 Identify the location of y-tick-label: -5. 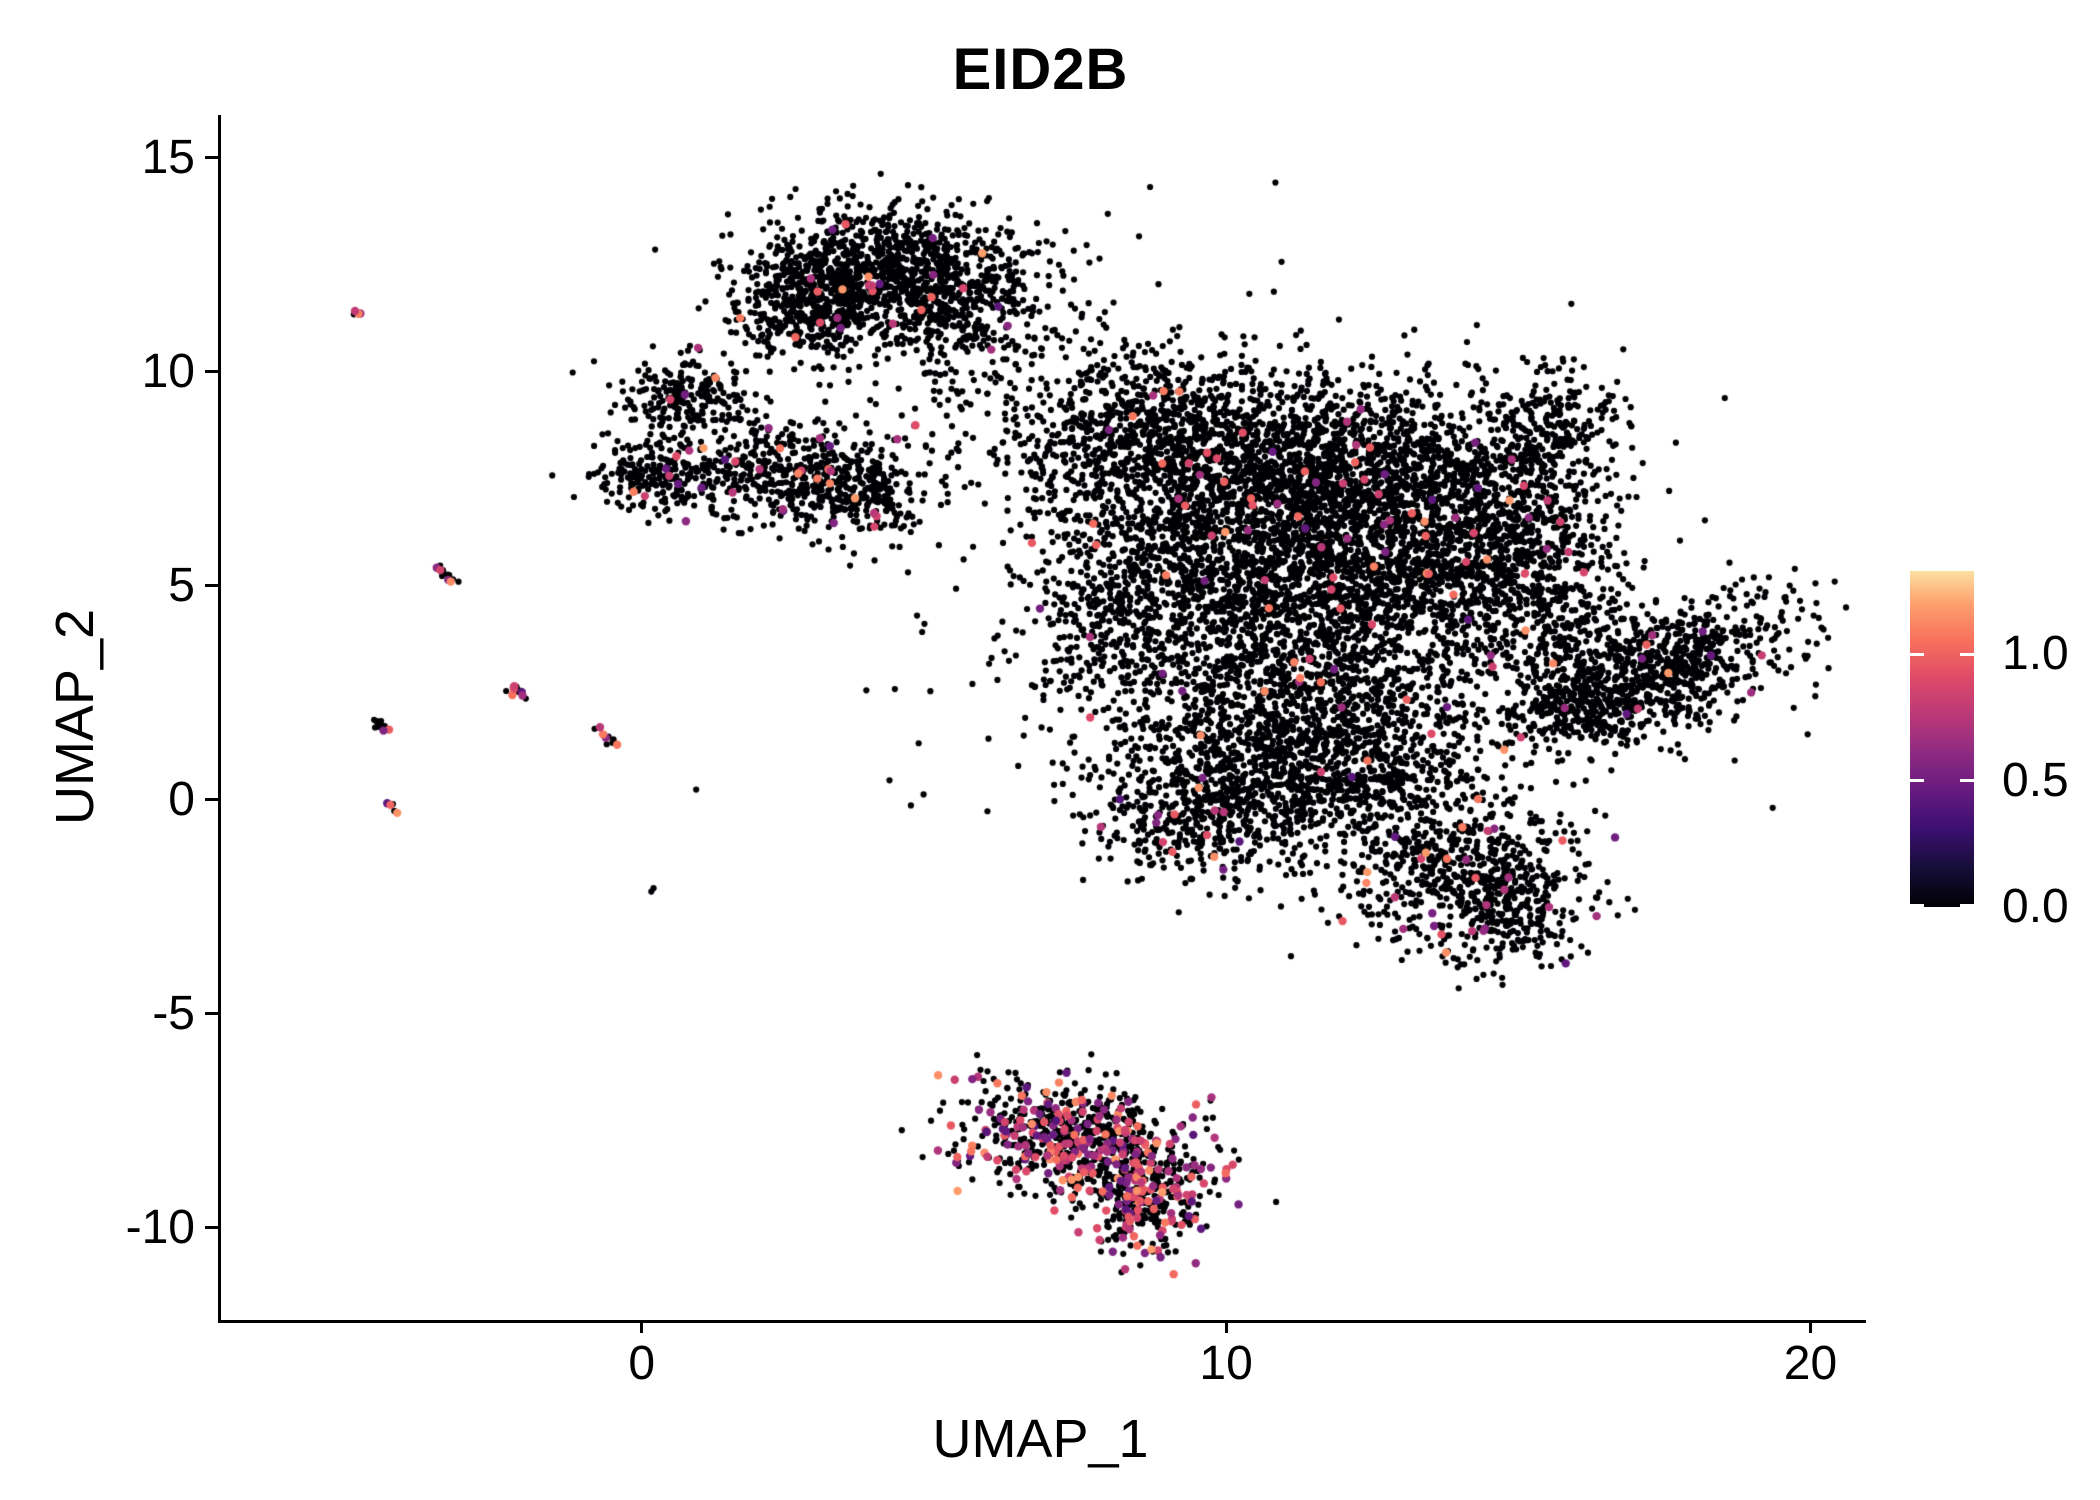
(173, 1013).